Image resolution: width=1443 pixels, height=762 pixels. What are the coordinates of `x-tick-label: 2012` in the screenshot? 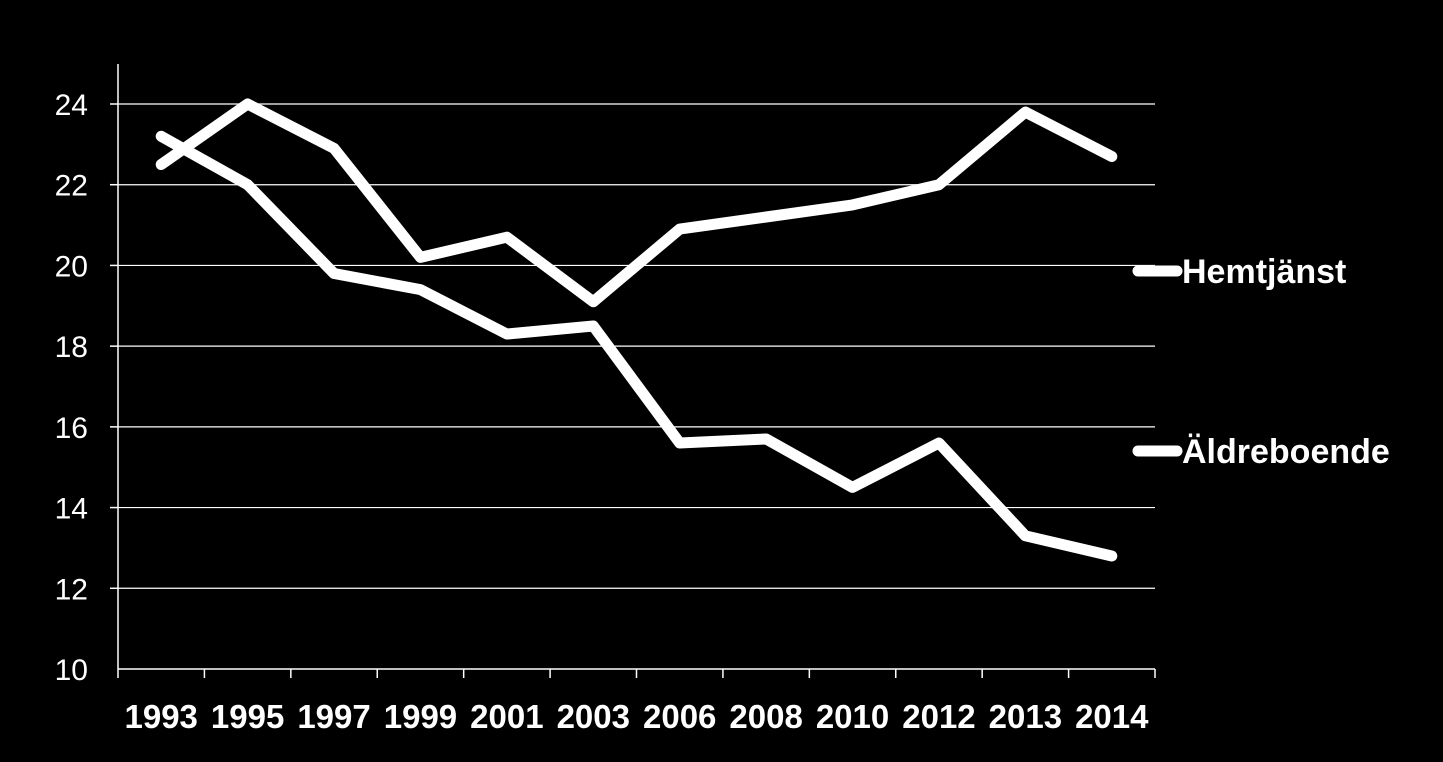 It's located at (938, 716).